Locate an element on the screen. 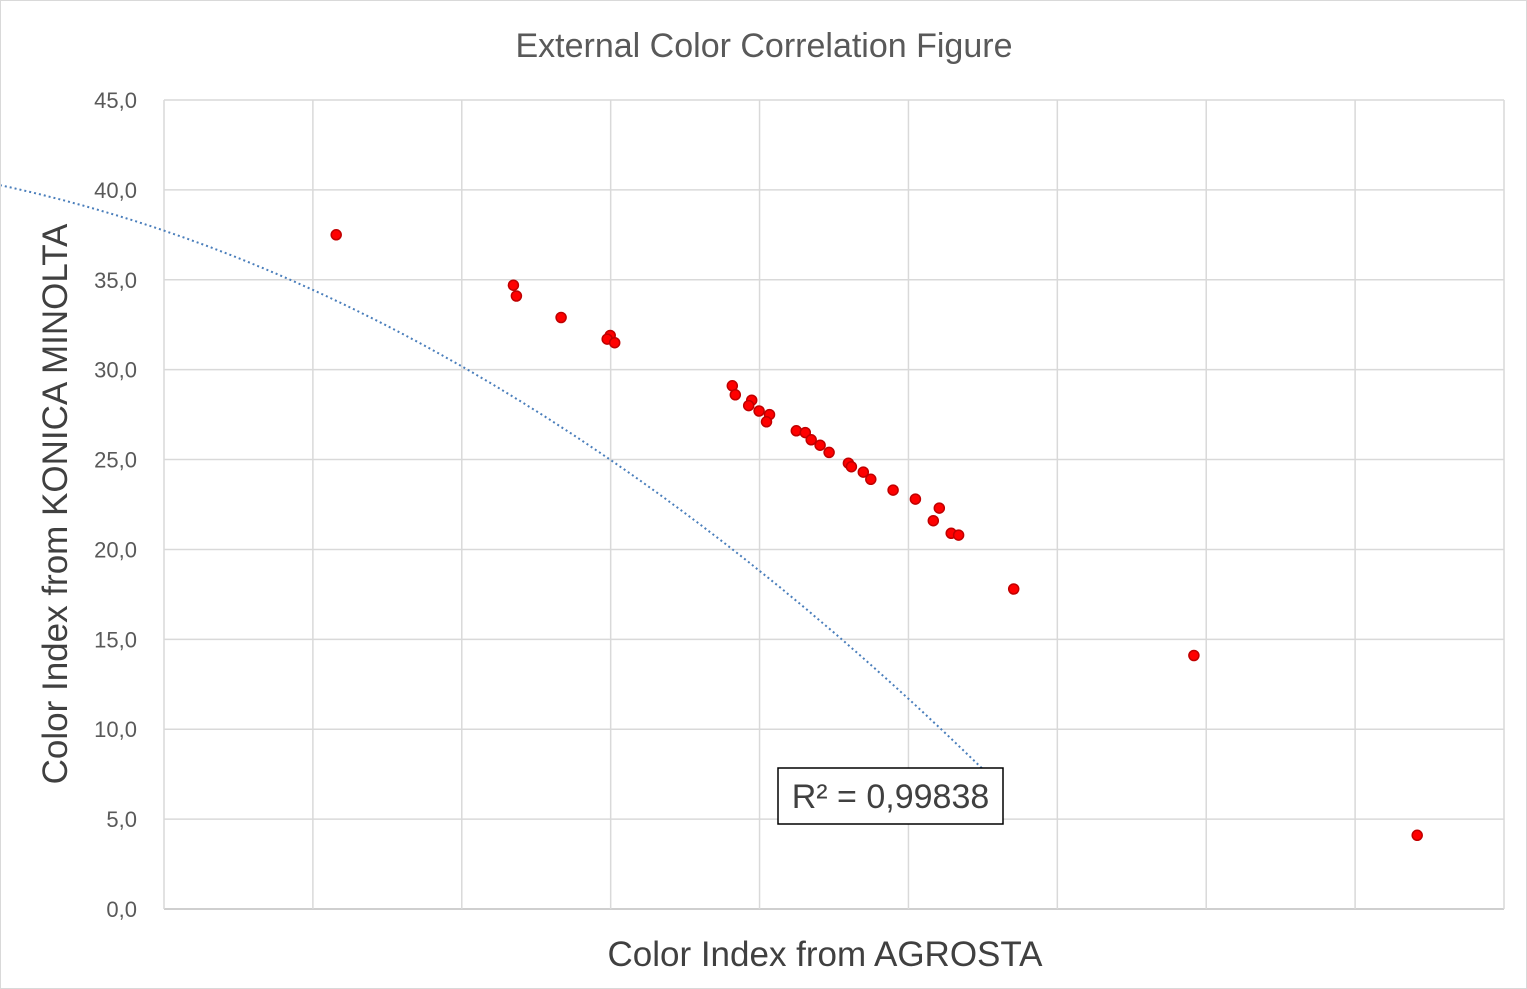  r-squared-box is located at coordinates (890, 796).